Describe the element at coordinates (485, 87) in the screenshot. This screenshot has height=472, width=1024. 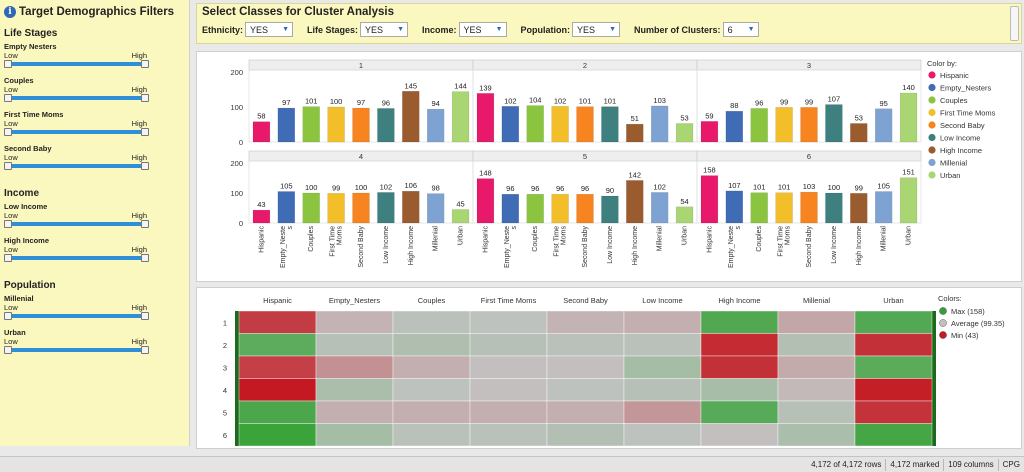
I see `bar-value-label: 139` at that location.